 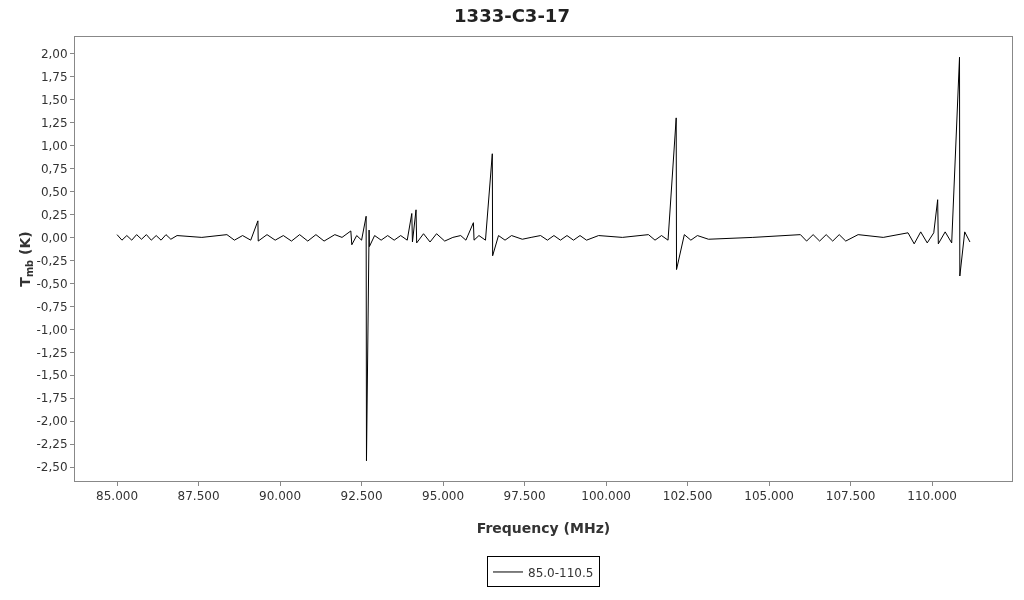 What do you see at coordinates (54, 237) in the screenshot?
I see `y-tick-label: 0,00` at bounding box center [54, 237].